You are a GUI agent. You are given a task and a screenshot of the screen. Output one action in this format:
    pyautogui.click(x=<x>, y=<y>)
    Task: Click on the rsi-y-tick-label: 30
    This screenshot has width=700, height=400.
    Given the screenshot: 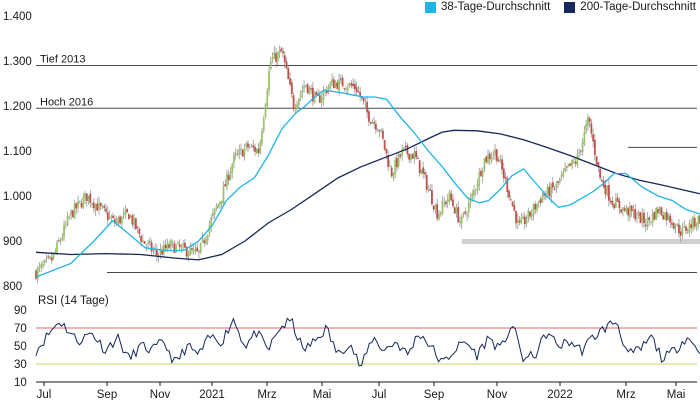 What is the action you would take?
    pyautogui.click(x=20, y=365)
    